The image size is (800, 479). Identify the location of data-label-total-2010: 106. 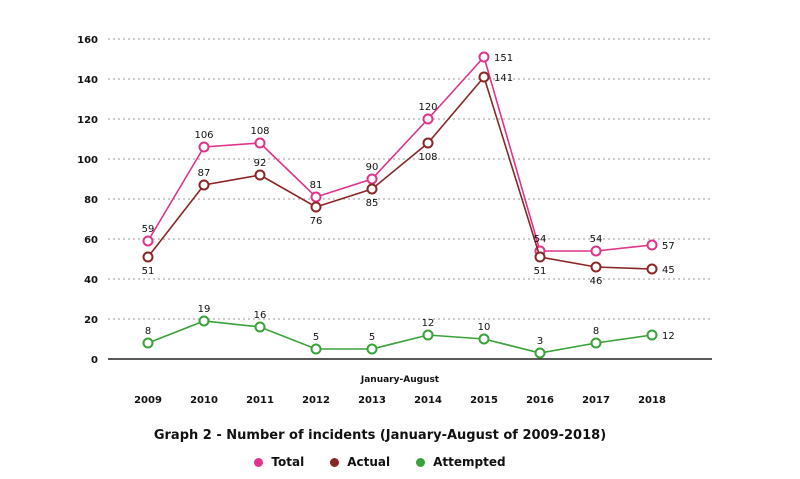
(203, 135).